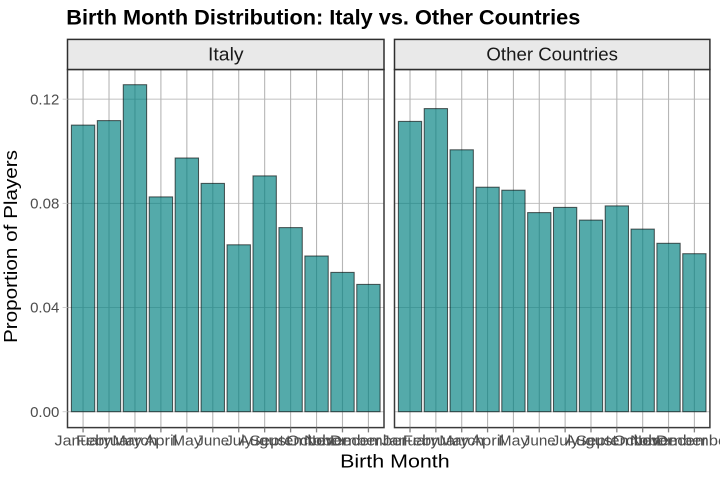  What do you see at coordinates (10, 246) in the screenshot?
I see `svg-text: Proportion of Players` at bounding box center [10, 246].